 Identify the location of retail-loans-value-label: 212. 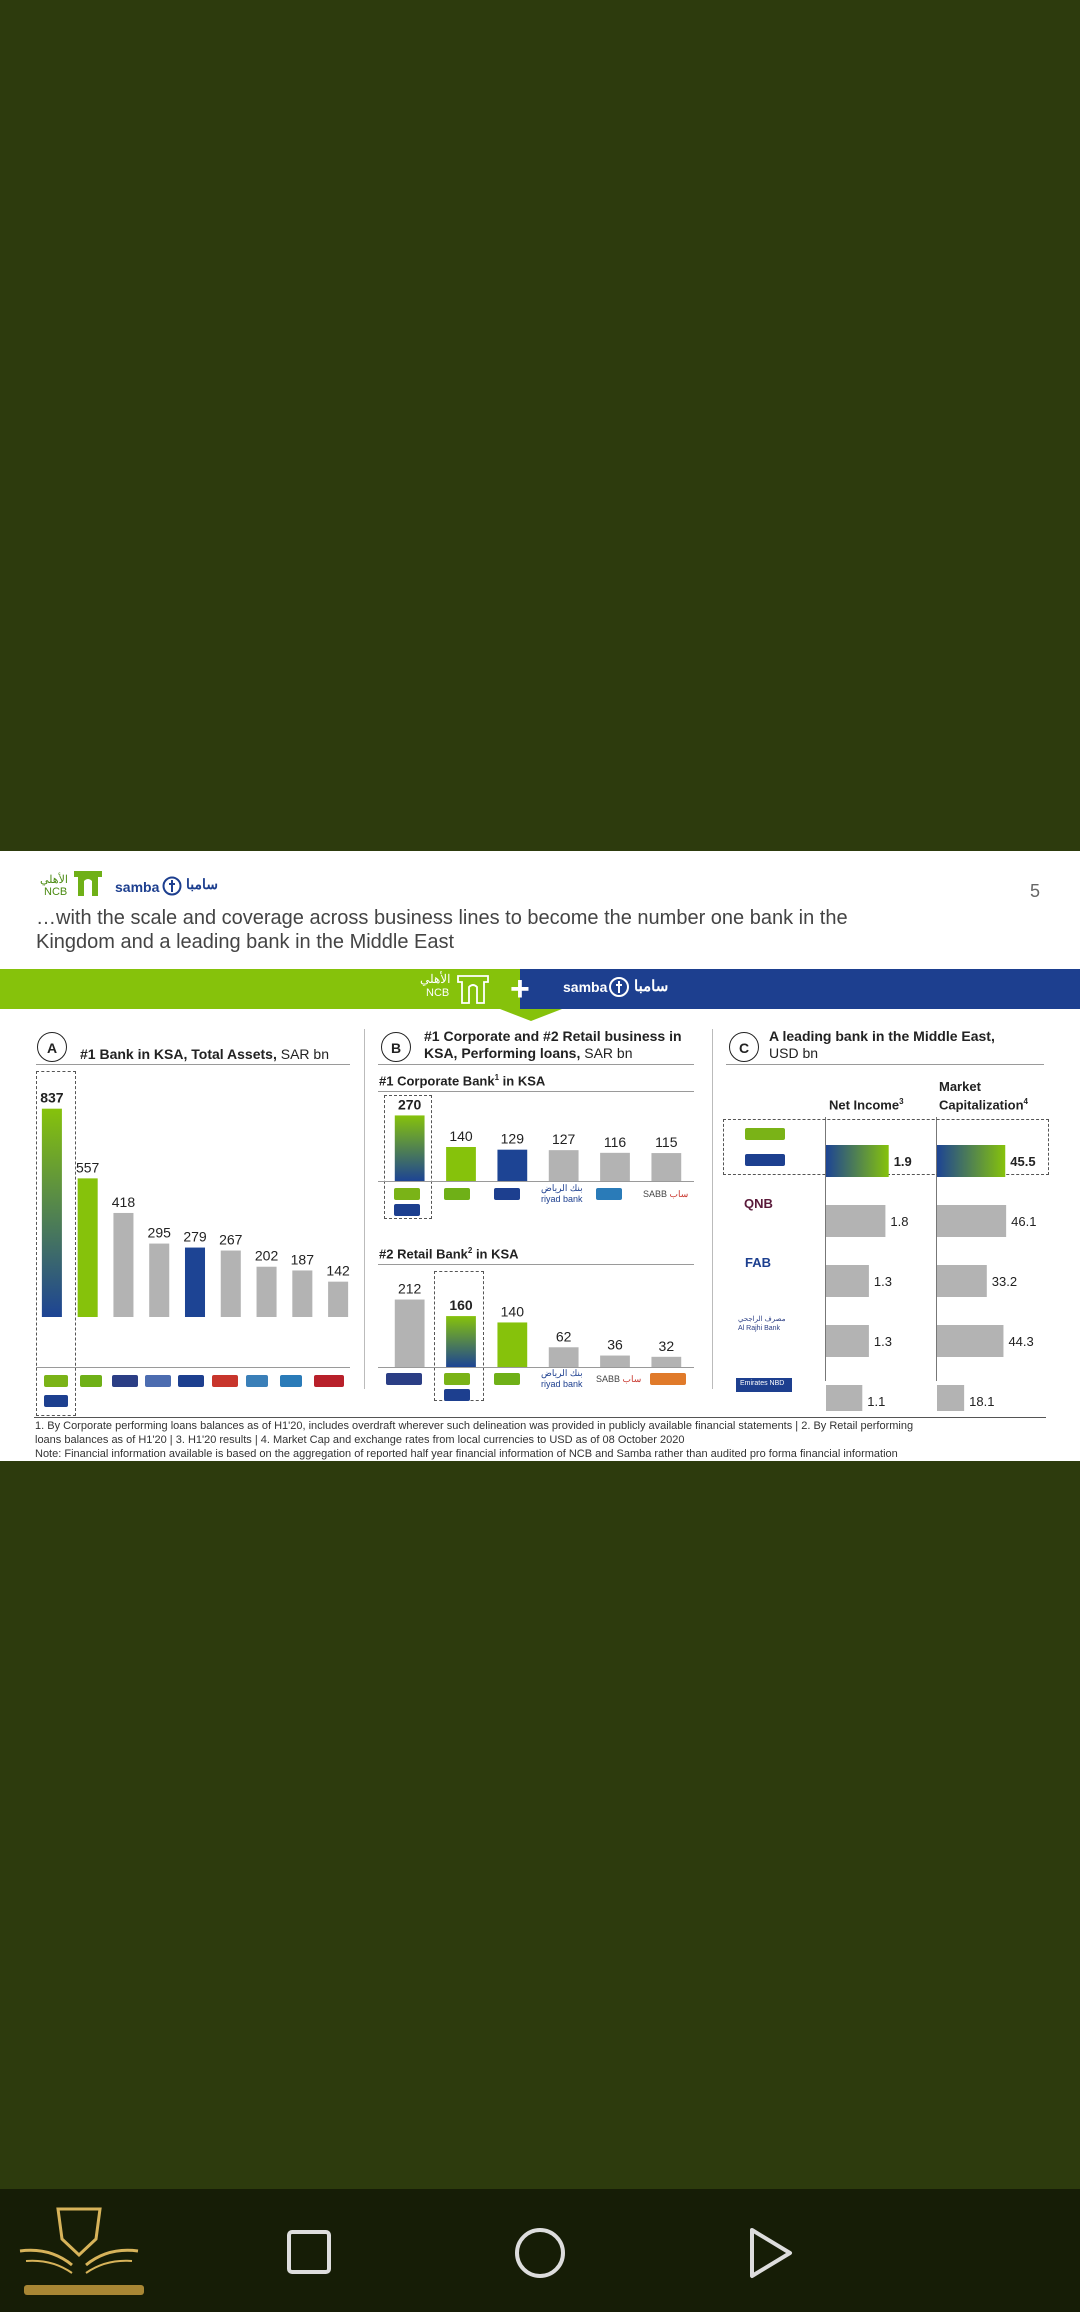
(410, 1289).